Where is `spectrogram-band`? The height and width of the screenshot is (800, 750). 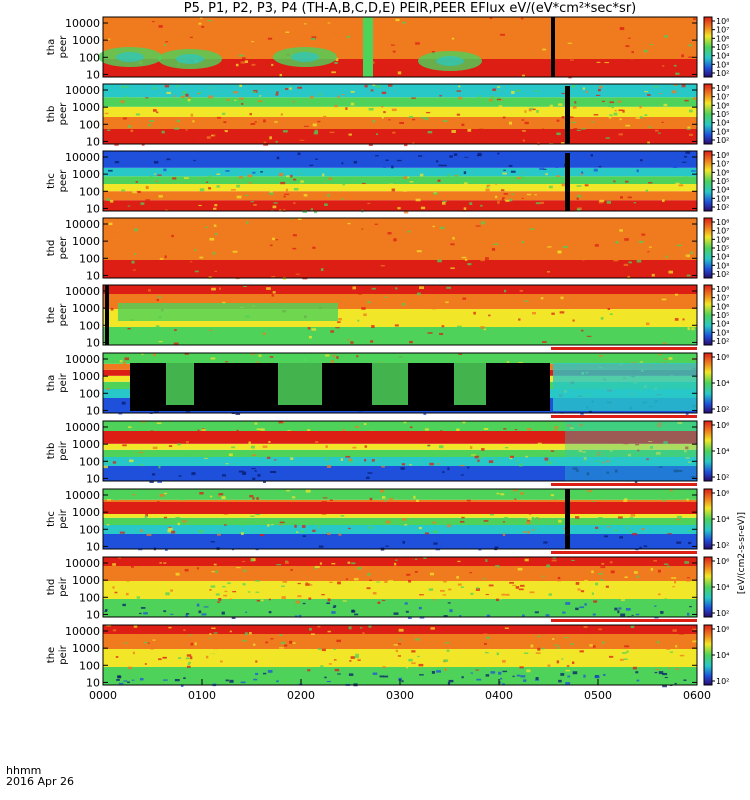 spectrogram-band is located at coordinates (400, 91).